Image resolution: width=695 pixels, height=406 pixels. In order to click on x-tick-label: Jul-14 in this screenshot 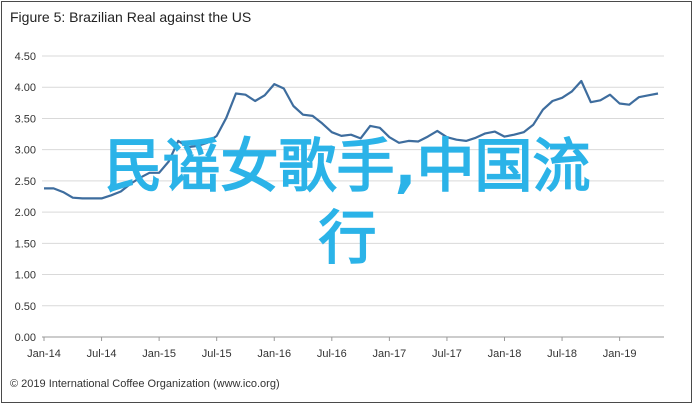, I will do `click(102, 354)`.